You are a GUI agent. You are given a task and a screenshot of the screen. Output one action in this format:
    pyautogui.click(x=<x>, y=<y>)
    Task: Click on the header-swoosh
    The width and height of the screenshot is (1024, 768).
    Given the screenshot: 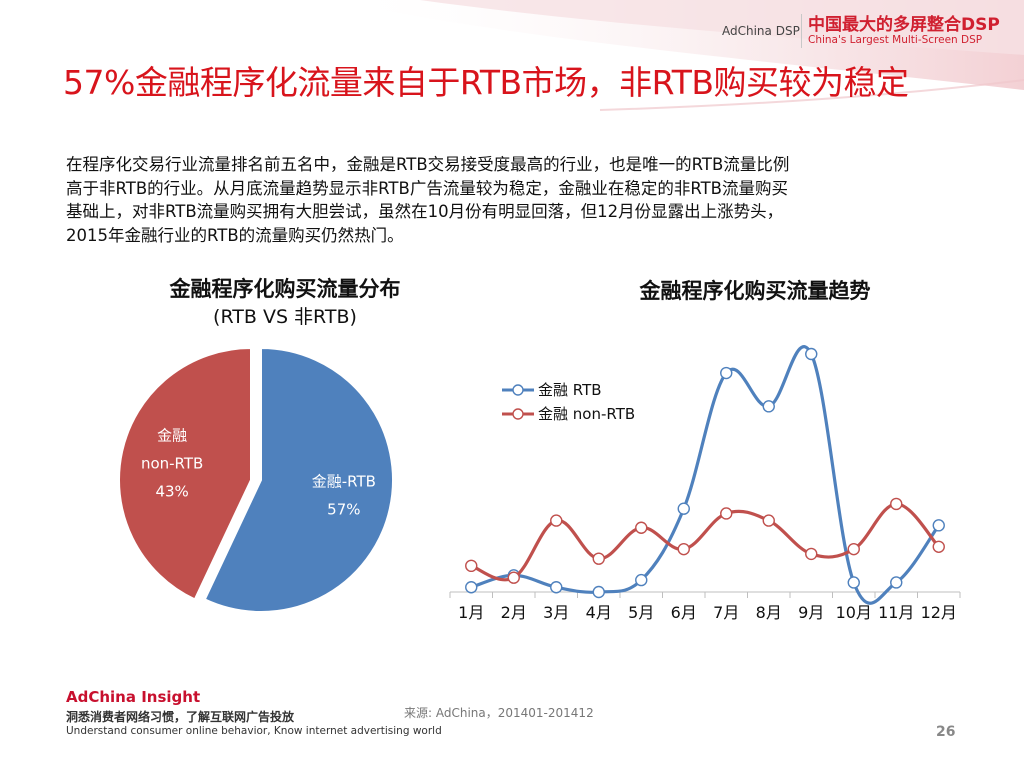 What is the action you would take?
    pyautogui.click(x=677, y=55)
    